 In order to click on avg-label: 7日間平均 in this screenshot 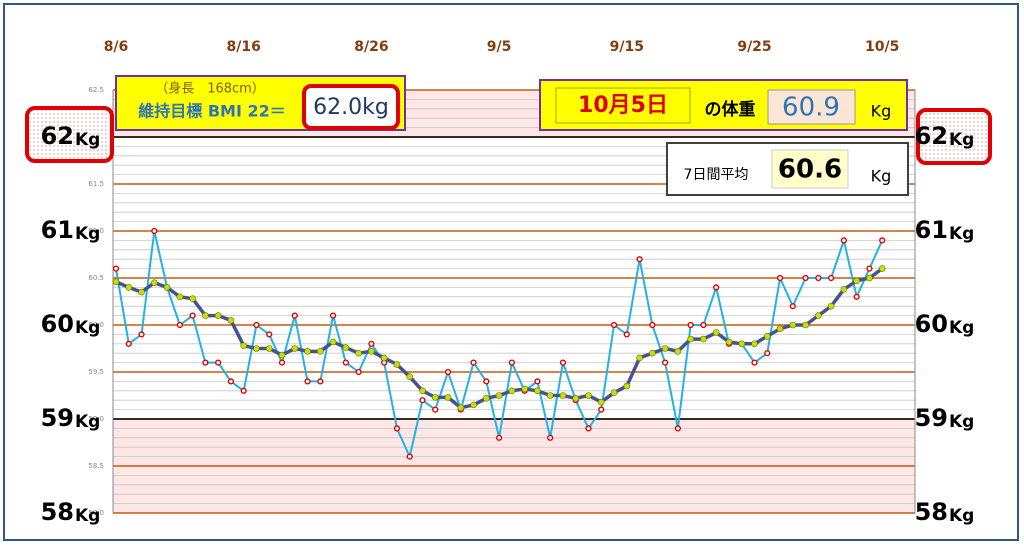, I will do `click(716, 175)`.